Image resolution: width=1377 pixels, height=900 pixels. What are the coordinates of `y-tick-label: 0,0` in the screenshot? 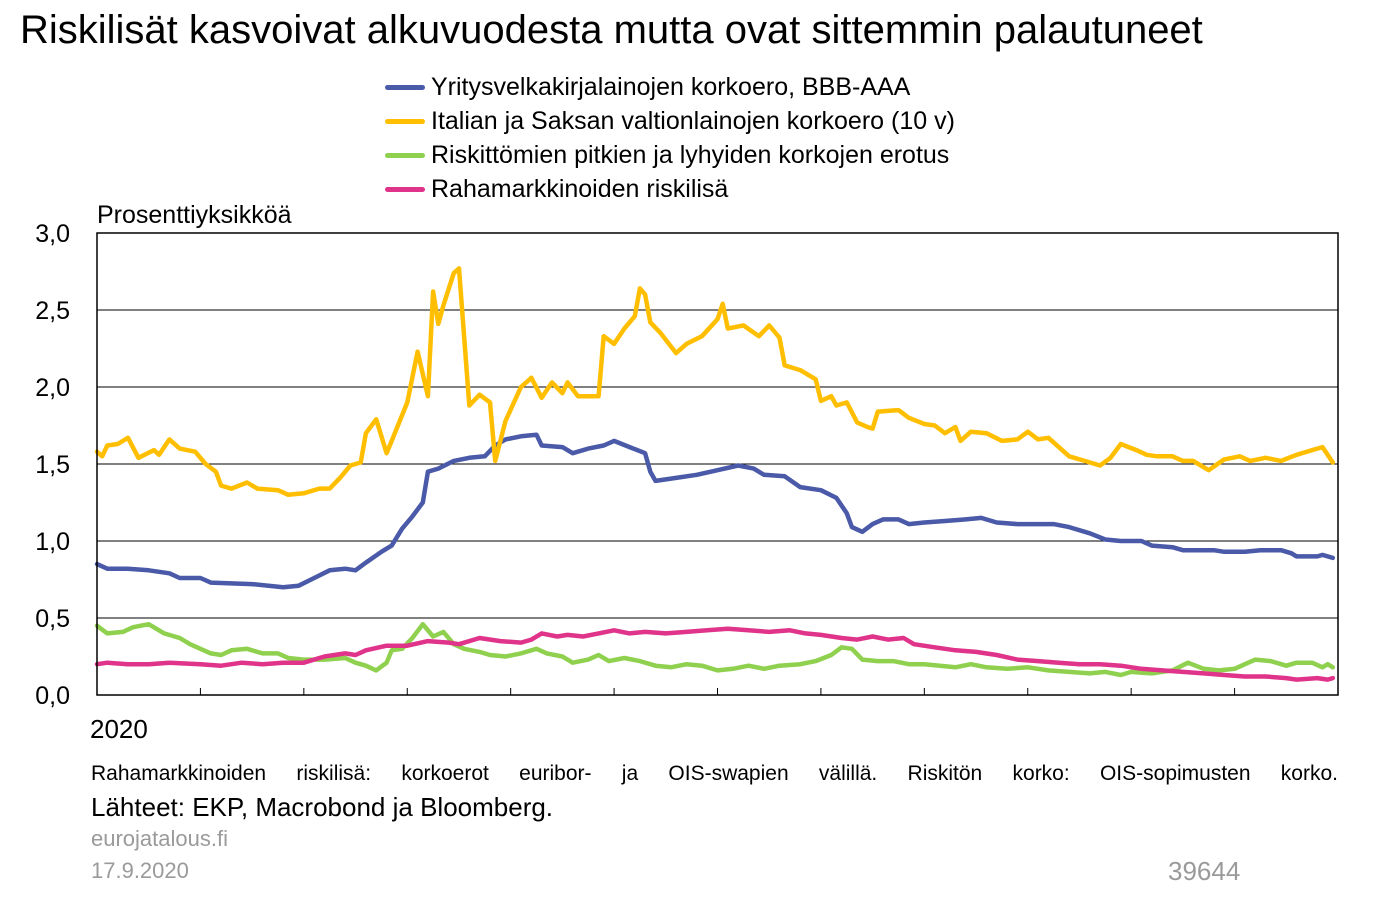 It's located at (52, 696).